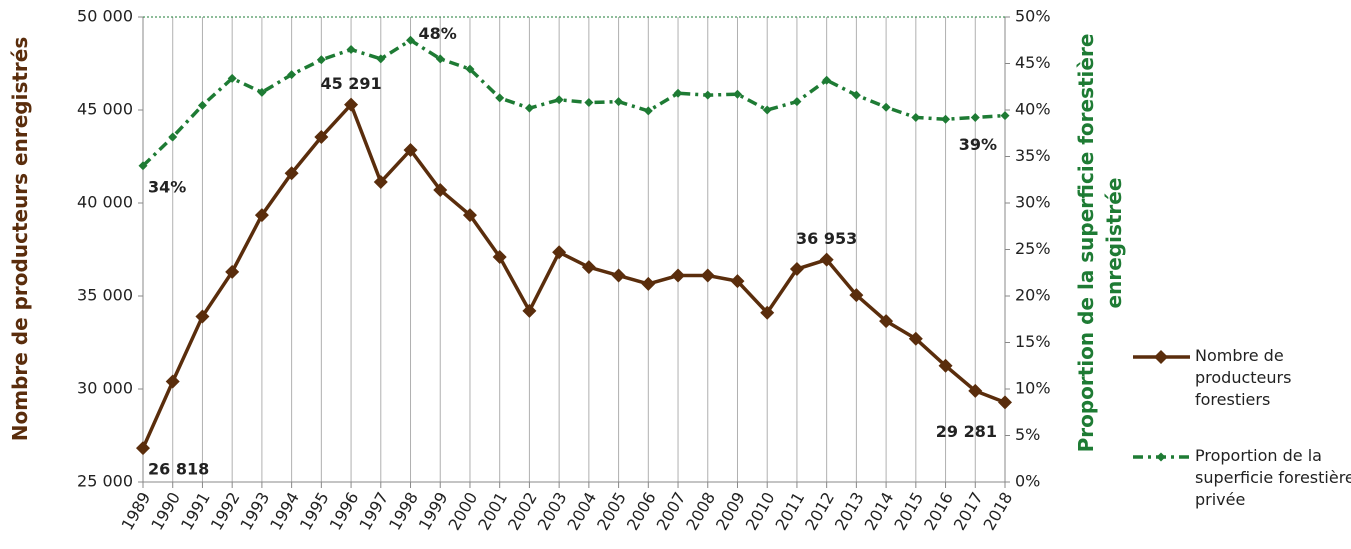  What do you see at coordinates (730, 511) in the screenshot?
I see `x-tick-label: 2009` at bounding box center [730, 511].